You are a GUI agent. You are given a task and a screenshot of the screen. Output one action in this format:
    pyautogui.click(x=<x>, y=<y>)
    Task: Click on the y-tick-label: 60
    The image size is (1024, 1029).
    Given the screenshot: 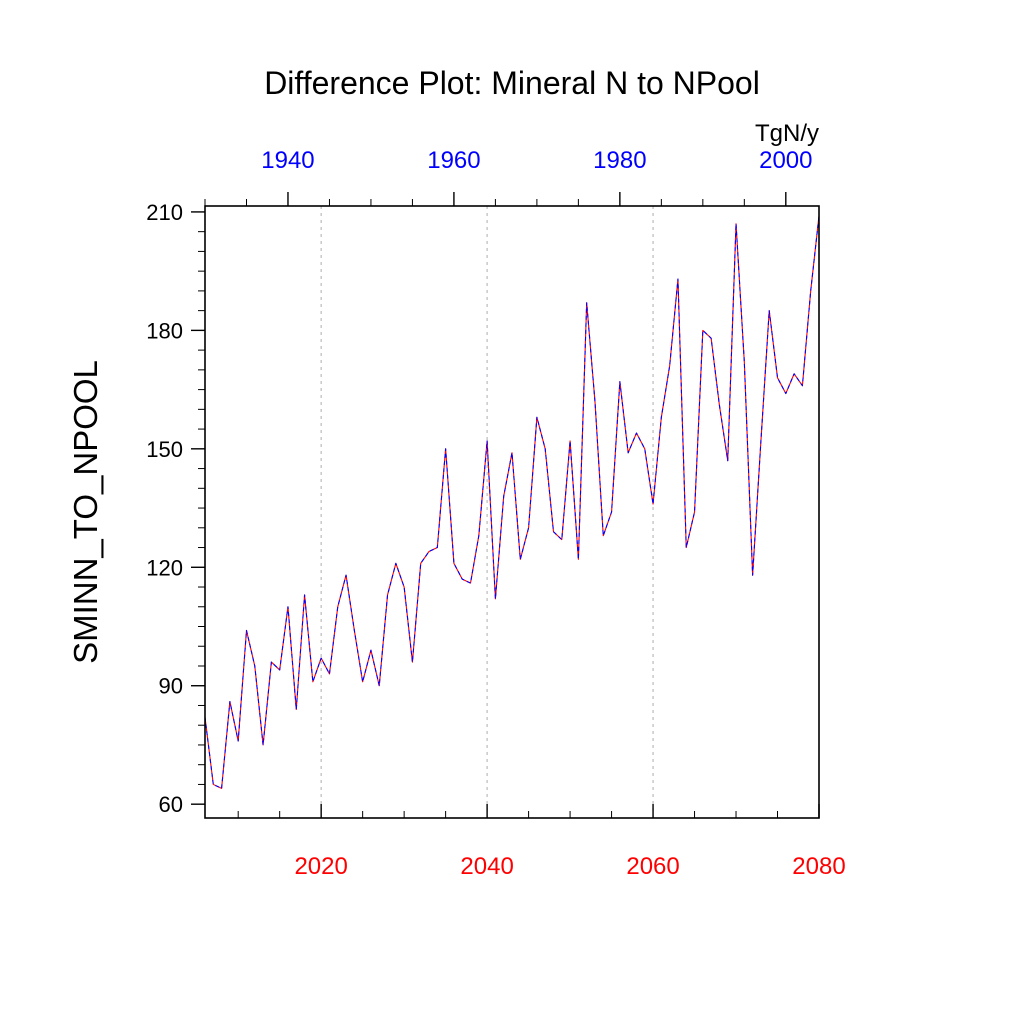 What is the action you would take?
    pyautogui.click(x=171, y=804)
    